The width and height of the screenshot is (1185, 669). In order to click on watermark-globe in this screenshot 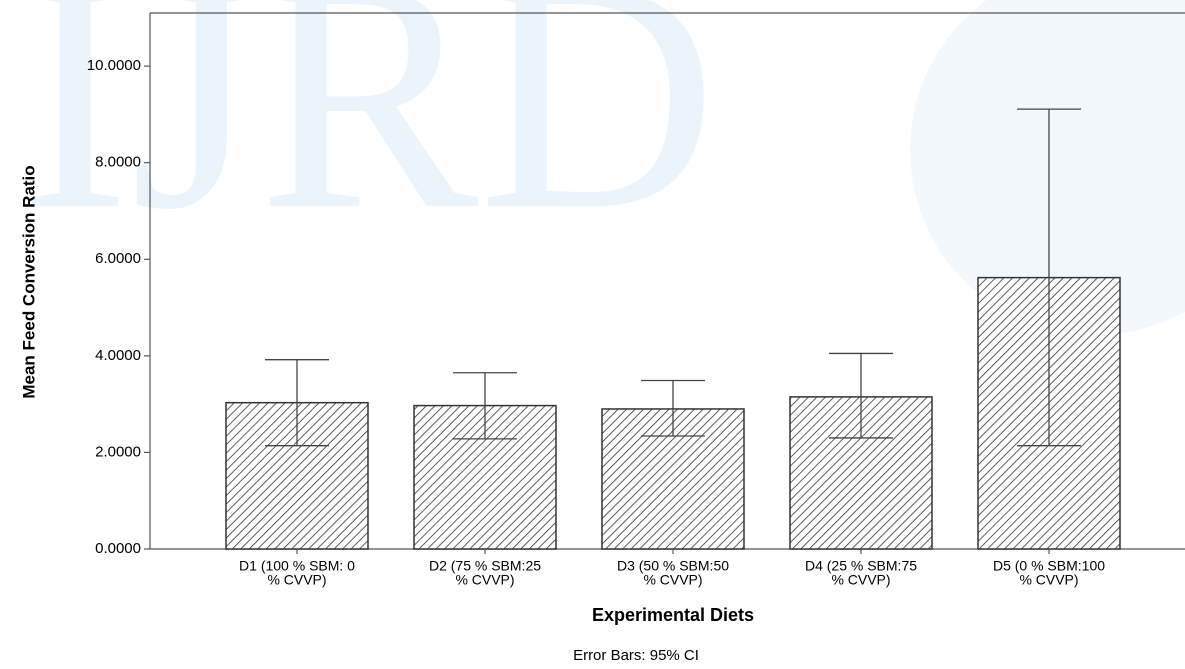, I will do `click(1047, 167)`.